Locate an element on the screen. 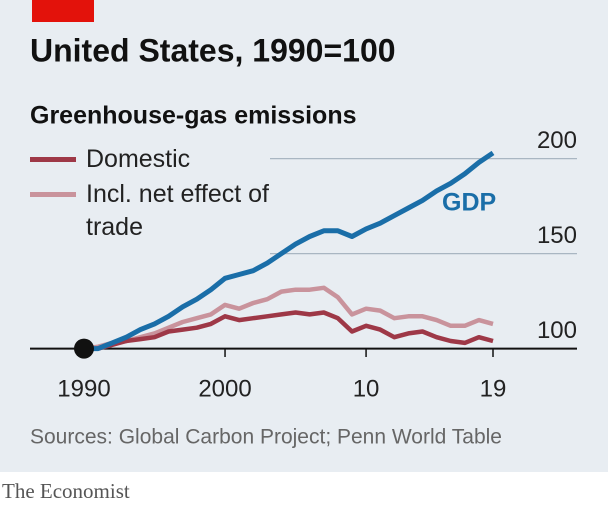  legend: Domestic Incl. net effect of trade is located at coordinates (153, 194).